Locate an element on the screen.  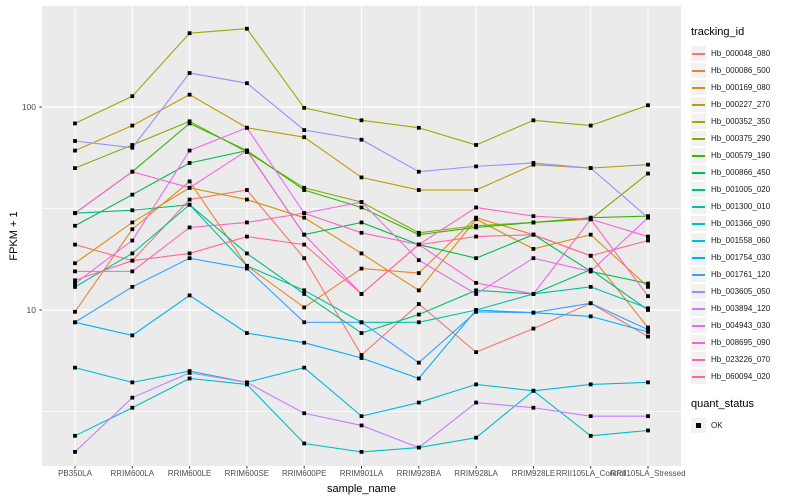
quant-ok-square-icon is located at coordinates (698, 425).